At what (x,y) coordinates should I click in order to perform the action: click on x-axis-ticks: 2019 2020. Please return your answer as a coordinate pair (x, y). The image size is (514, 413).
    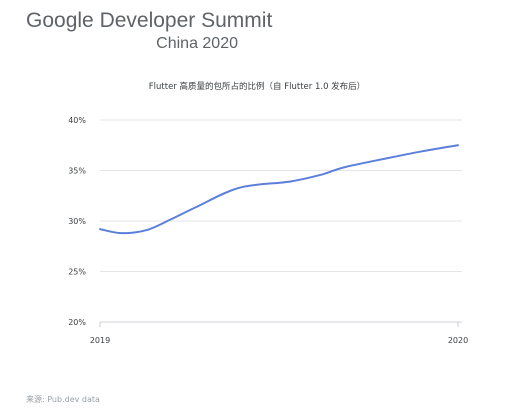
    Looking at the image, I should click on (279, 333).